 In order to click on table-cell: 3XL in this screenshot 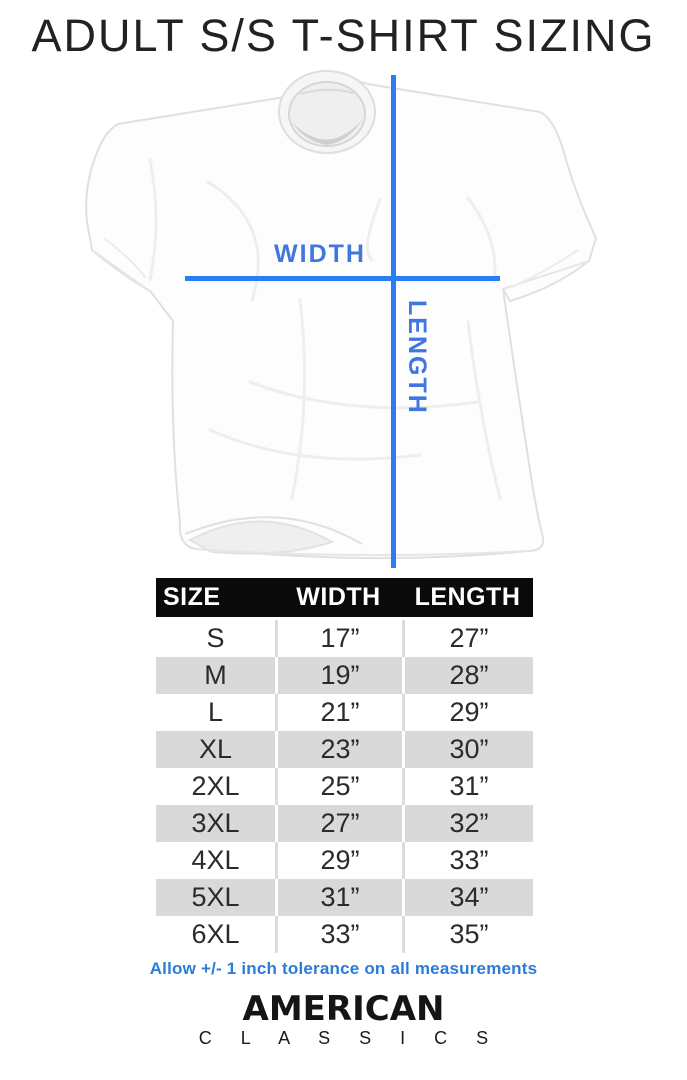, I will do `click(215, 823)`.